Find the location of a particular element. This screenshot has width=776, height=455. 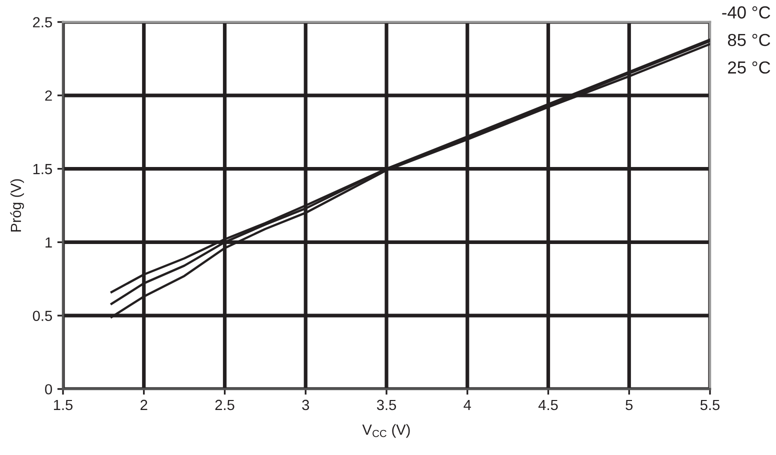

y-tick-label: 1.5 is located at coordinates (42, 169).